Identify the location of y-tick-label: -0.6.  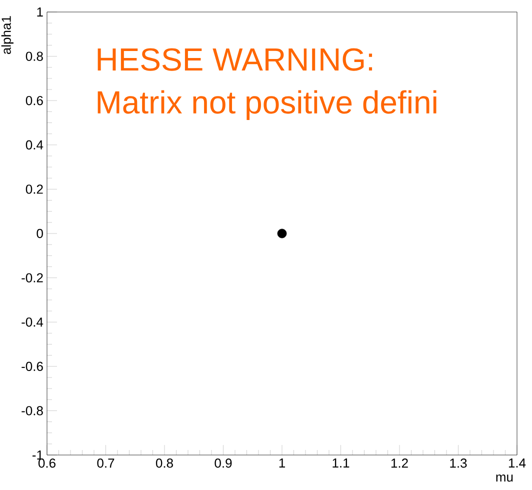
(32, 366).